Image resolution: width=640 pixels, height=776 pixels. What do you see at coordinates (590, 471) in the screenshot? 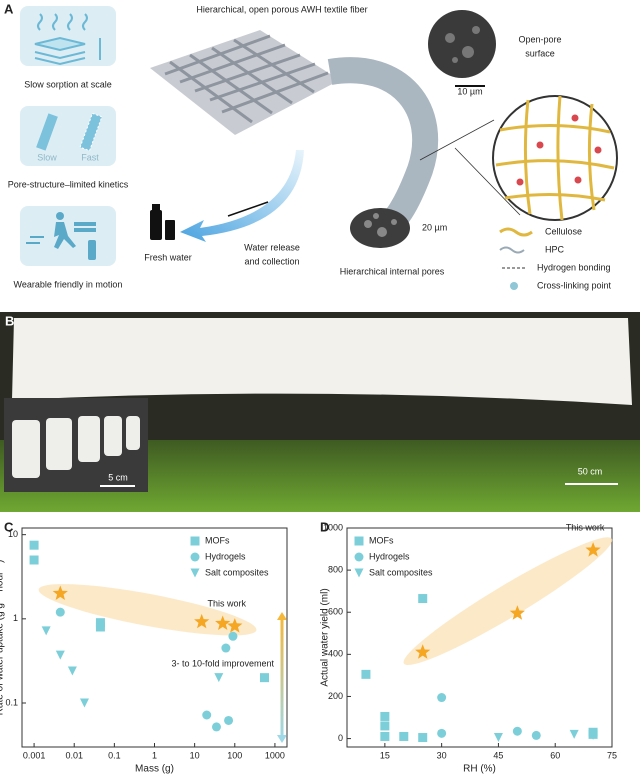
I see `scale-bar-label: 50 cm` at bounding box center [590, 471].